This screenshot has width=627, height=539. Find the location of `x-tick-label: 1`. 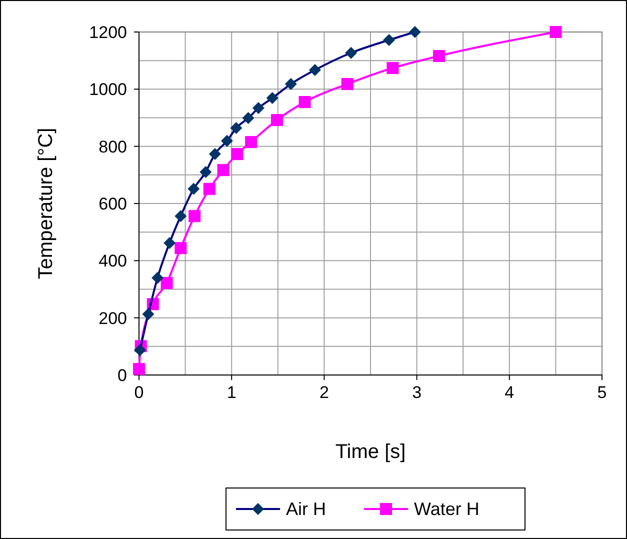

x-tick-label: 1 is located at coordinates (231, 392).